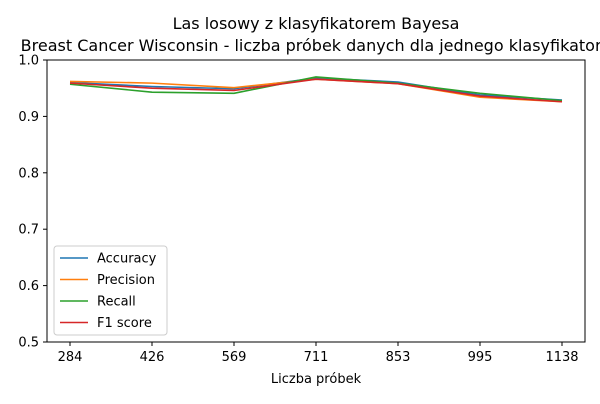  I want to click on series-line-recall, so click(316, 89).